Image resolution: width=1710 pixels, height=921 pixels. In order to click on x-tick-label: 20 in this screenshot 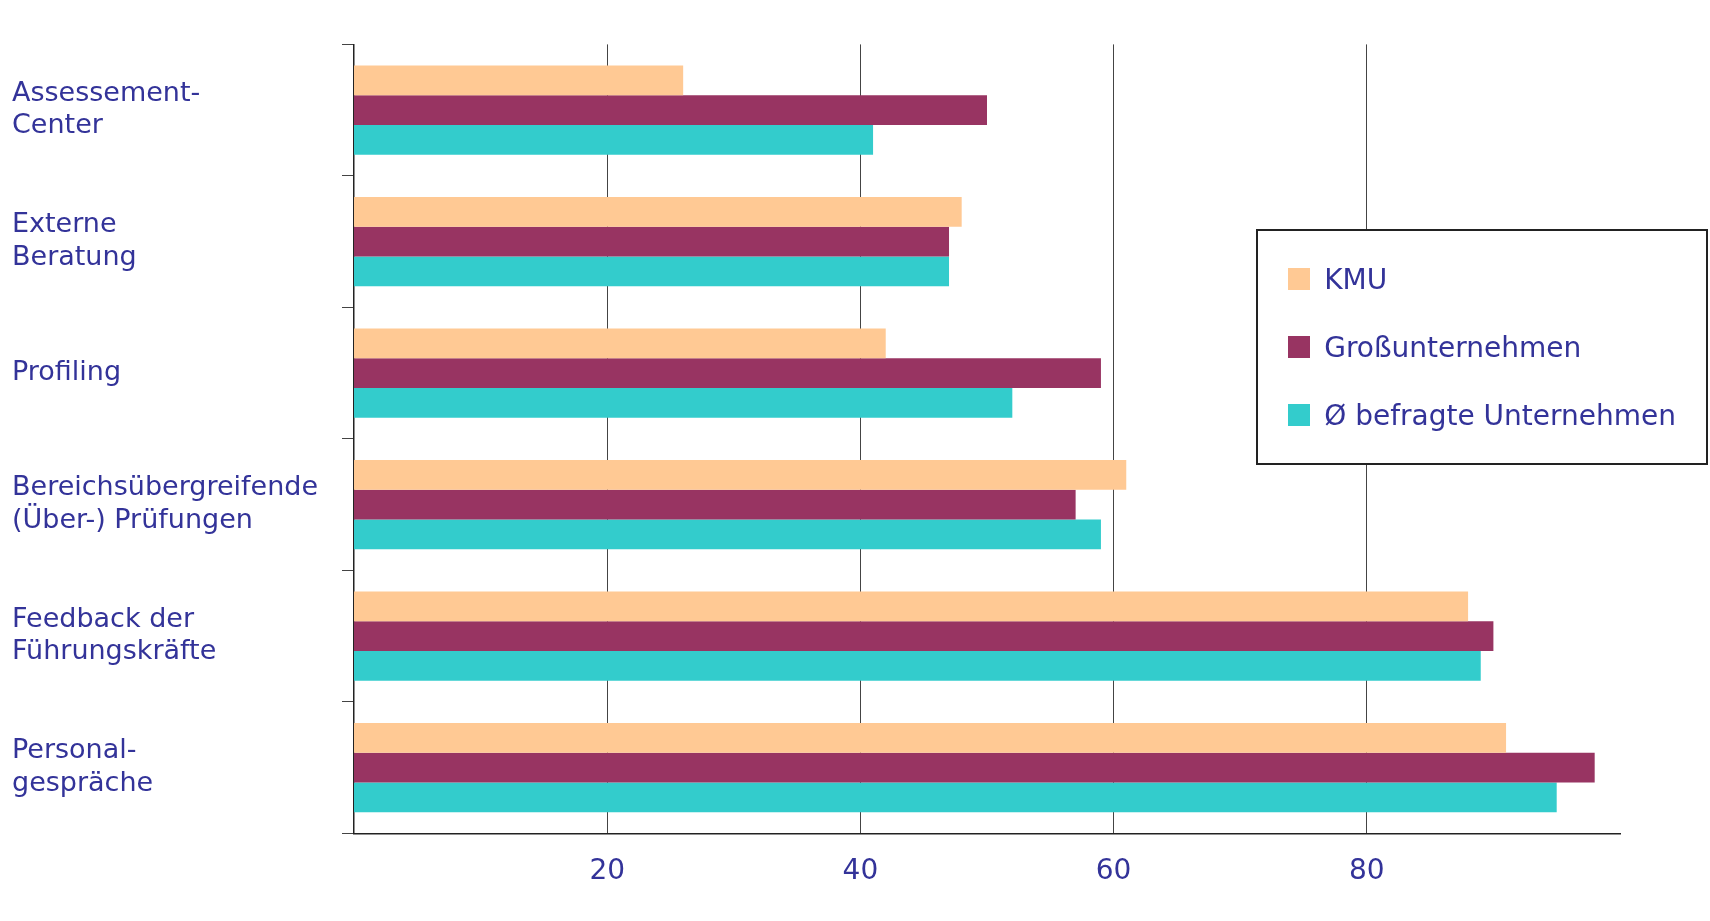, I will do `click(607, 870)`.